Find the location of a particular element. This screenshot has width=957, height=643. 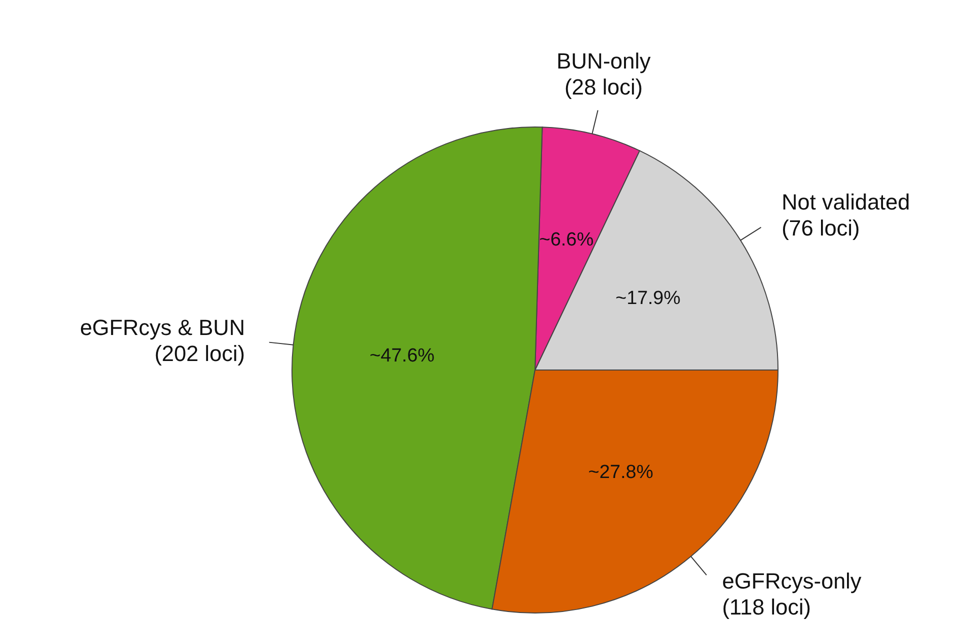

data-label: ~47.6% is located at coordinates (402, 356).